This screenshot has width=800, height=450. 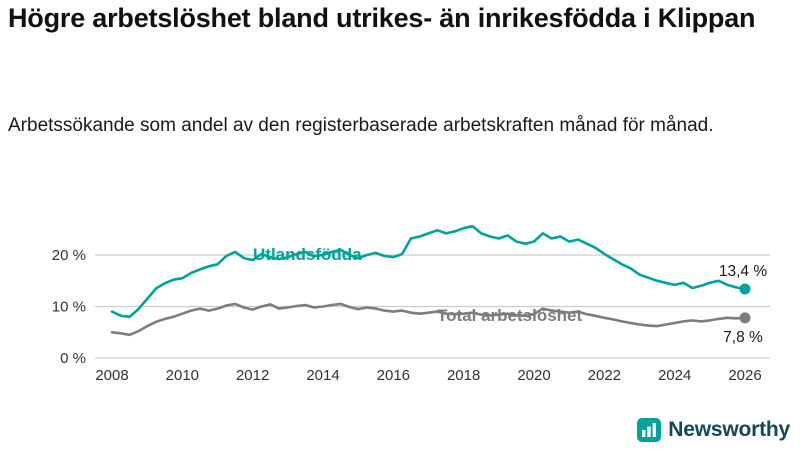 I want to click on newsworthy-chart-icon, so click(x=649, y=430).